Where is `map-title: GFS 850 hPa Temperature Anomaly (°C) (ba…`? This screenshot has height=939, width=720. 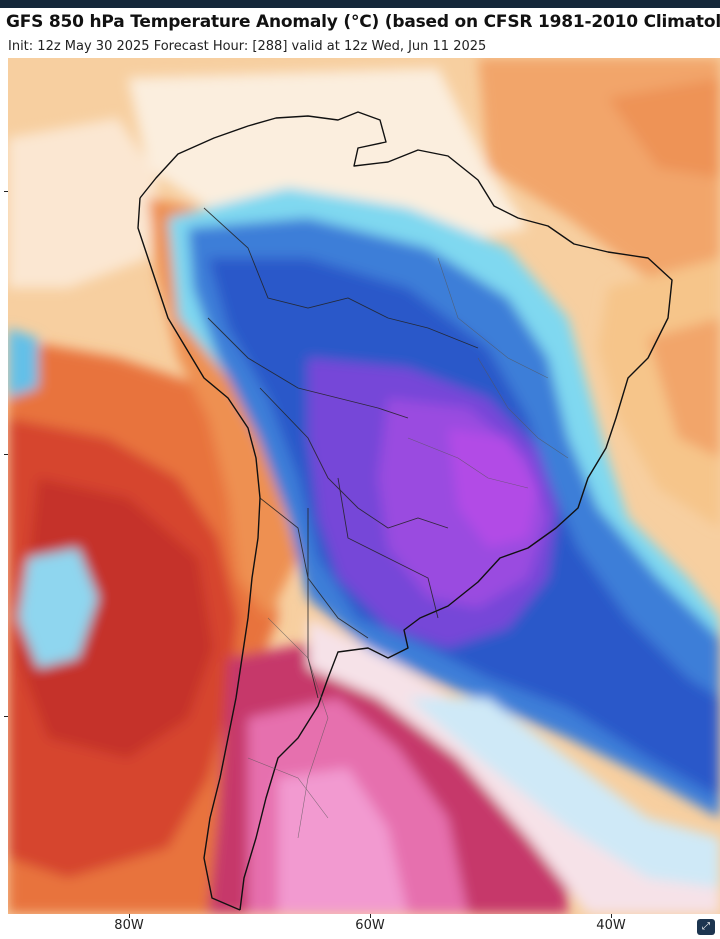 map-title: GFS 850 hPa Temperature Anomaly (°C) (ba… is located at coordinates (363, 22).